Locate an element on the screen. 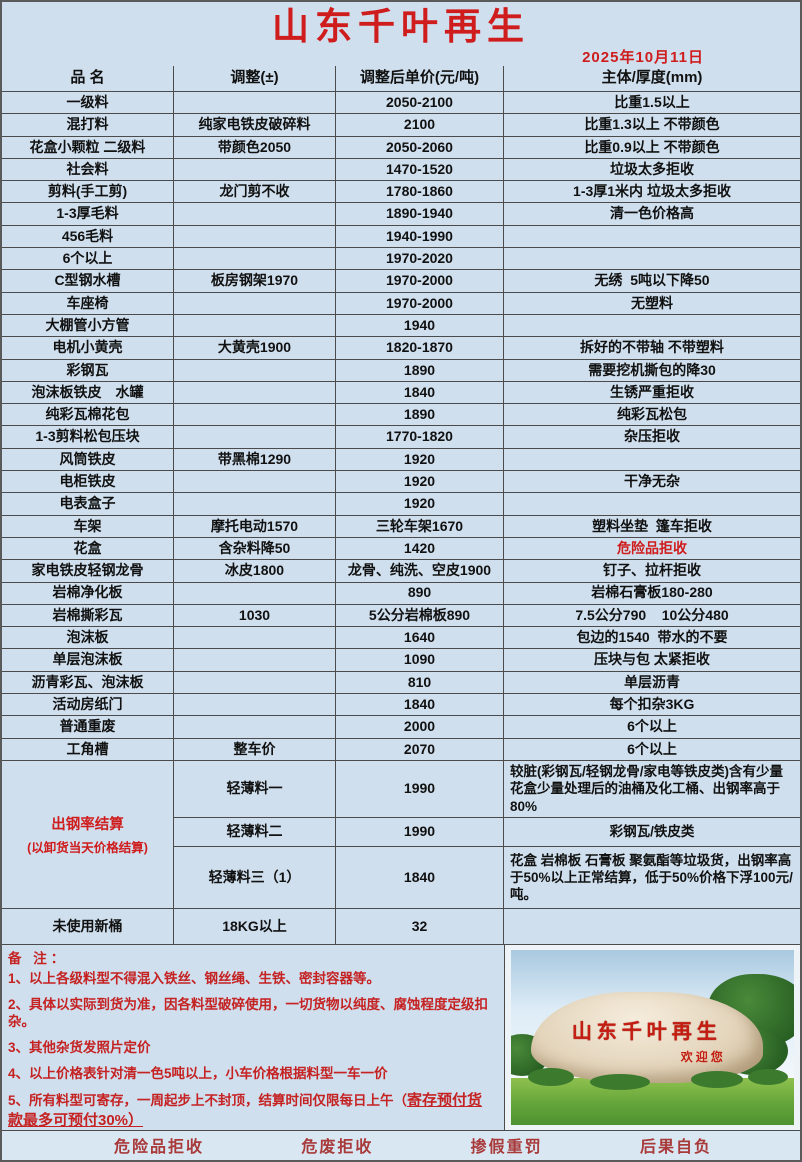  table-row: 6个以上 1970-2020 is located at coordinates (401, 259).